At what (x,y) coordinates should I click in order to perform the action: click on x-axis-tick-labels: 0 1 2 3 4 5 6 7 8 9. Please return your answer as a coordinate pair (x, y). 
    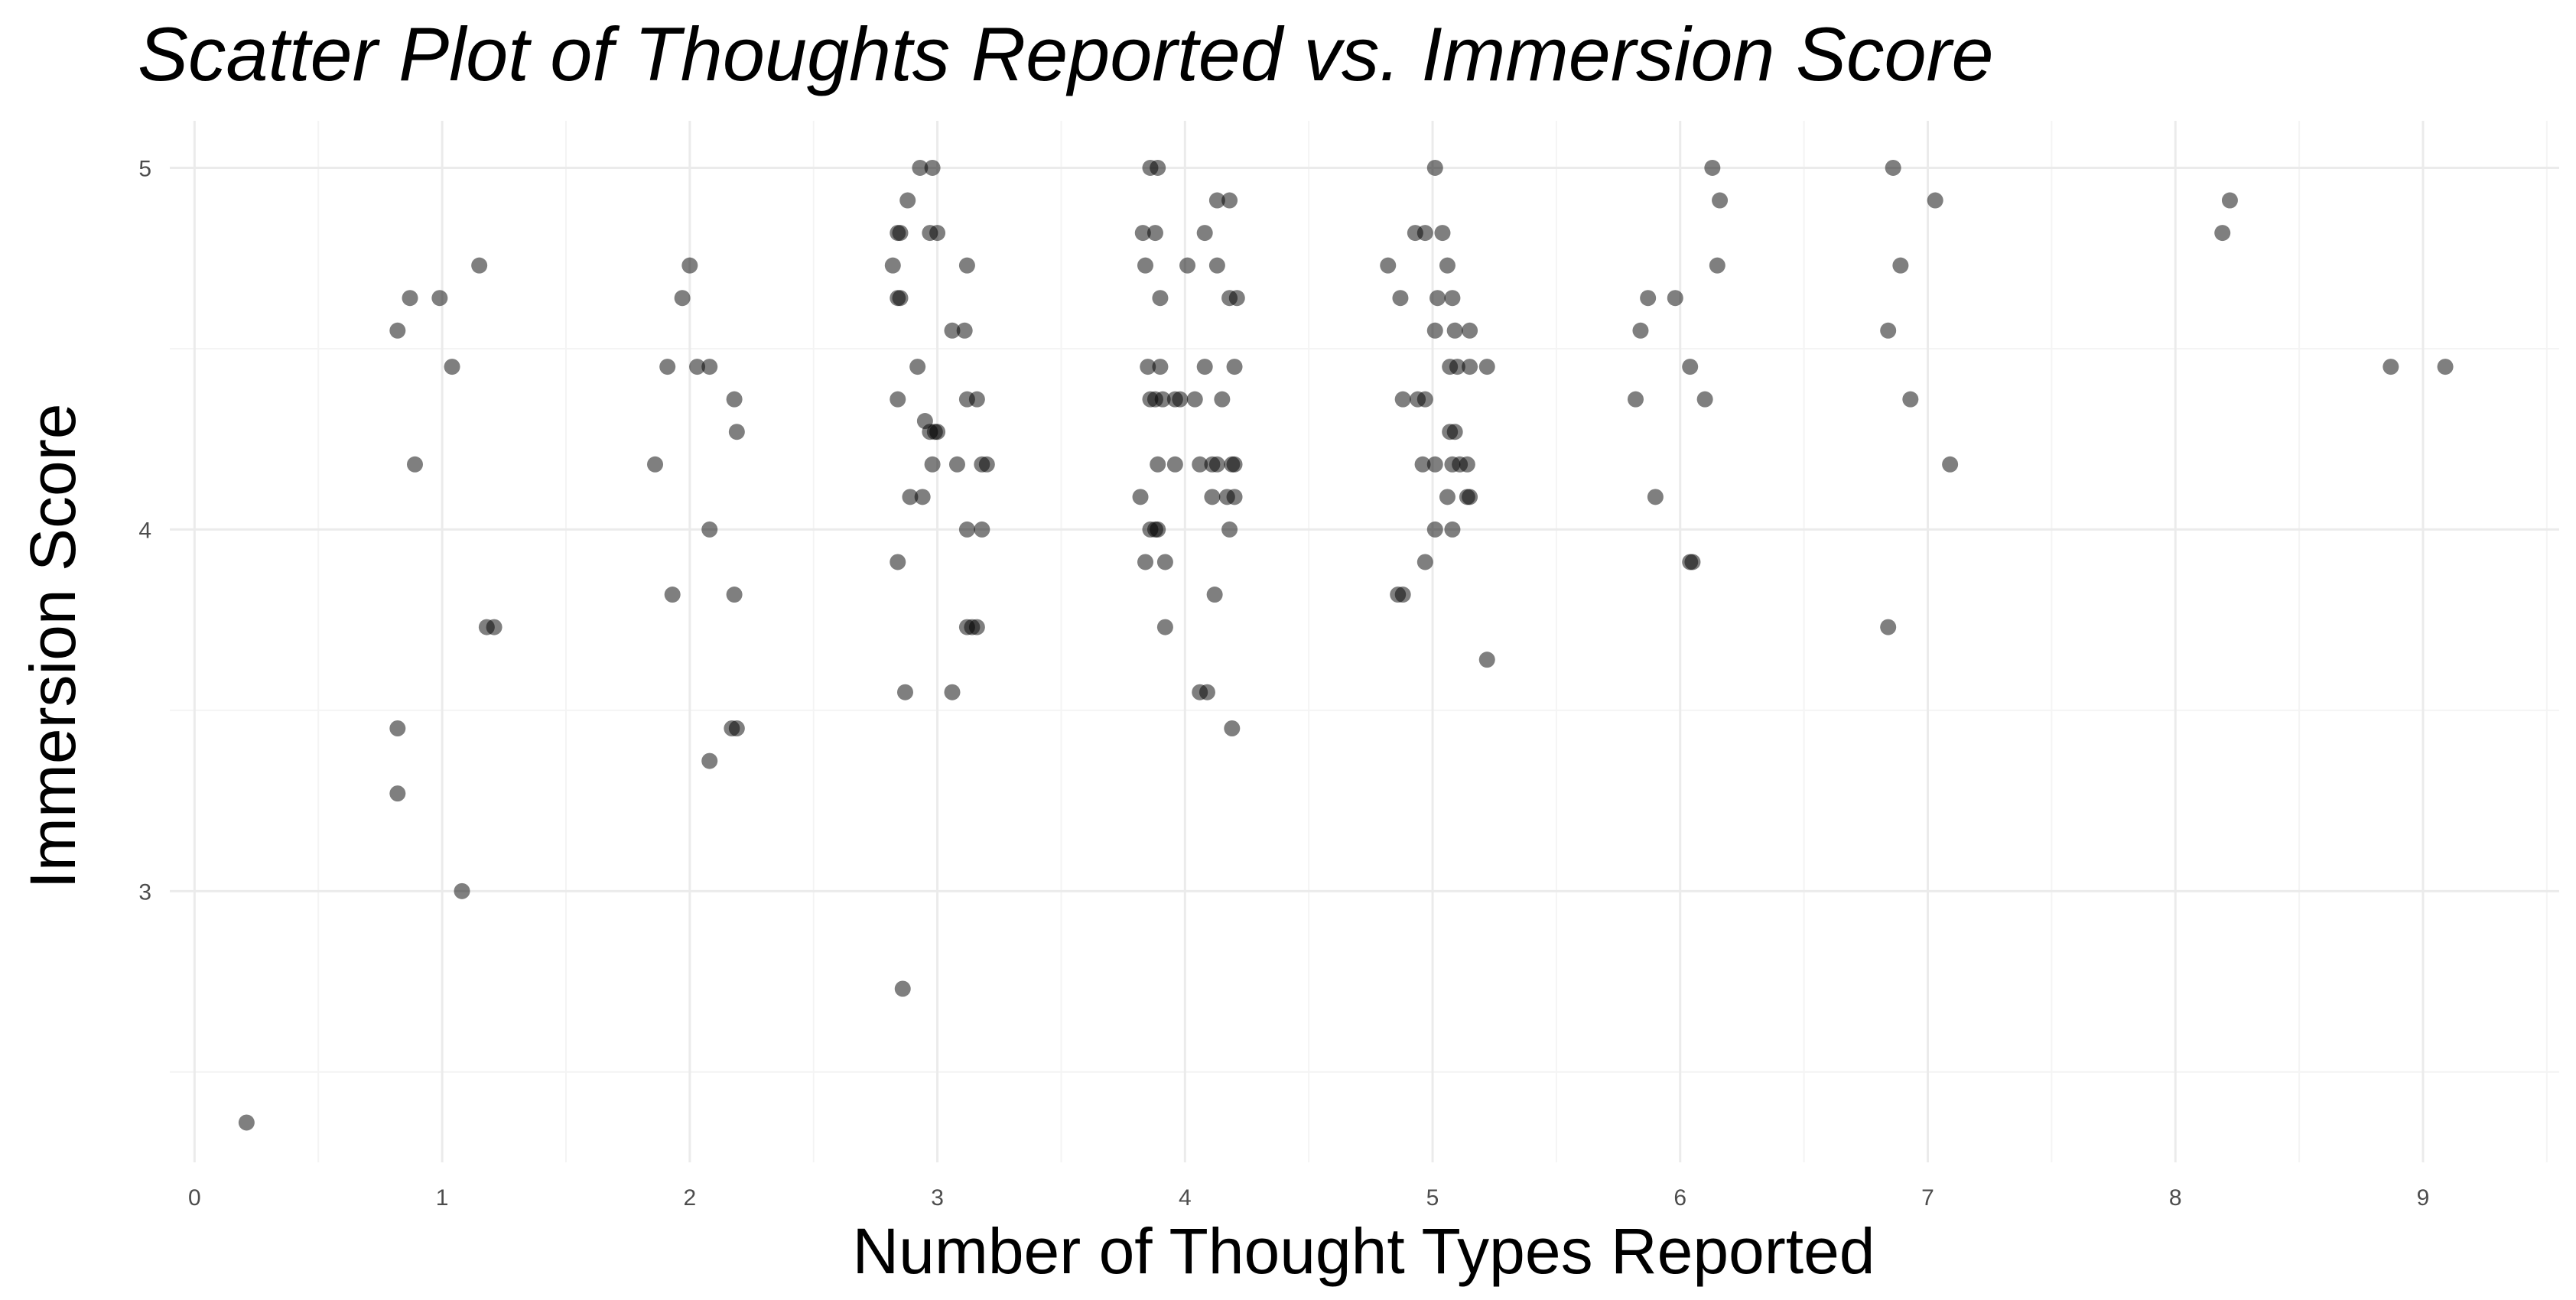
    Looking at the image, I should click on (1308, 1198).